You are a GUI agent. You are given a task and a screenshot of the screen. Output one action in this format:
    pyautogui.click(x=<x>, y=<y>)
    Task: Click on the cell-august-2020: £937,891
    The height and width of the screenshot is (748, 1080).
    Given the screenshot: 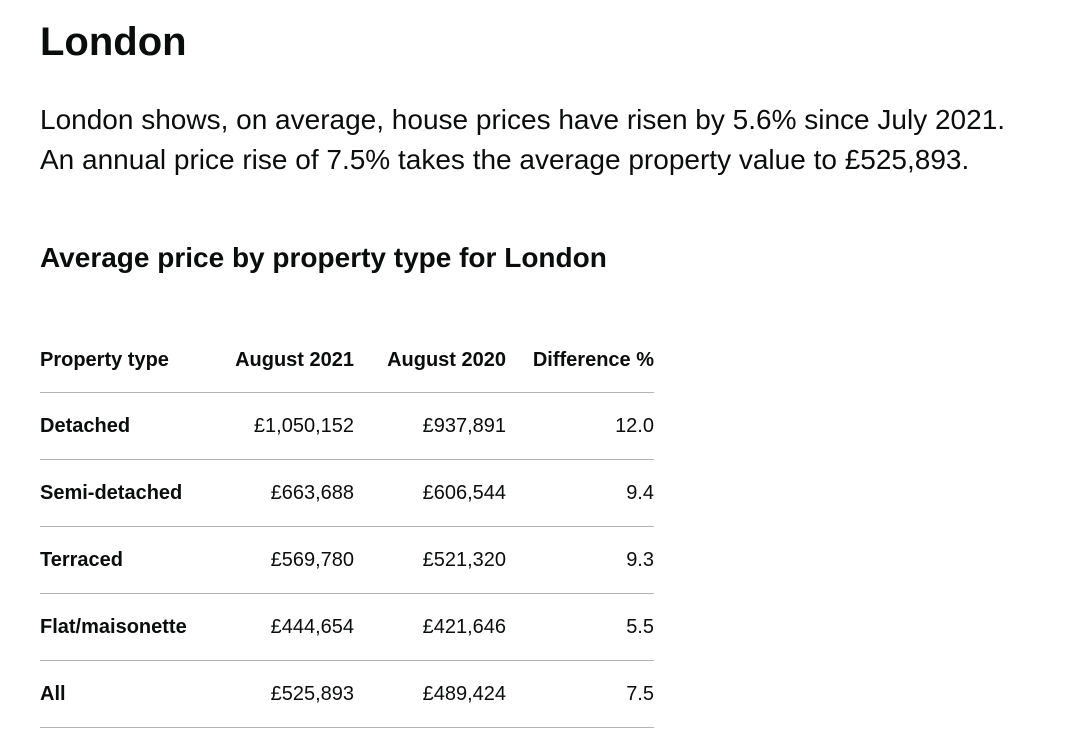 What is the action you would take?
    pyautogui.click(x=430, y=426)
    